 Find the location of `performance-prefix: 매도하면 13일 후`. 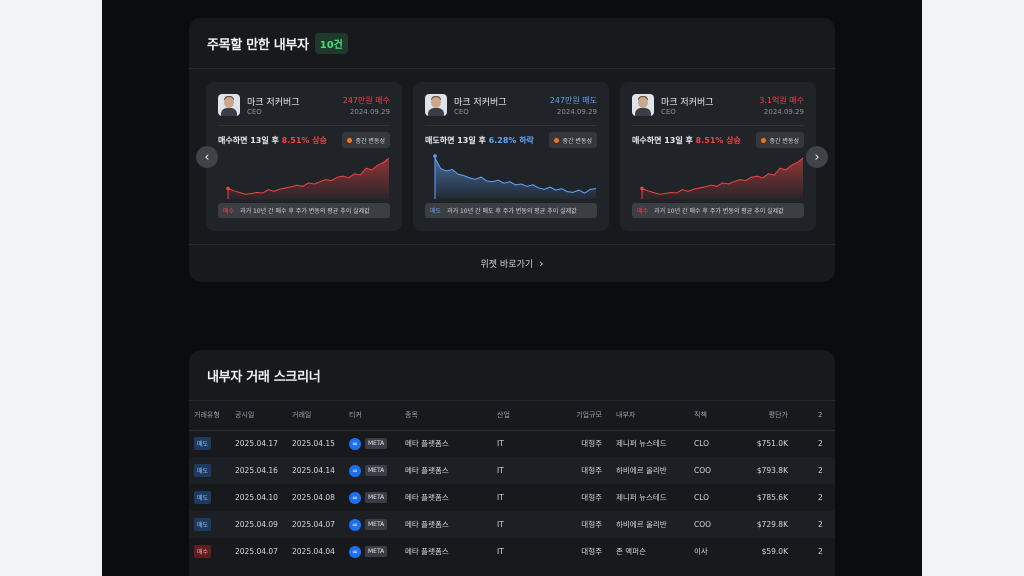

performance-prefix: 매도하면 13일 후 is located at coordinates (457, 140).